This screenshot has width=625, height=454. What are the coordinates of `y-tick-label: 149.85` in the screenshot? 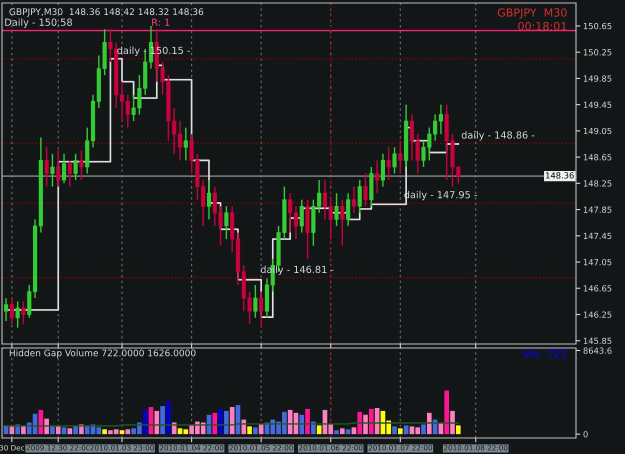 It's located at (598, 78).